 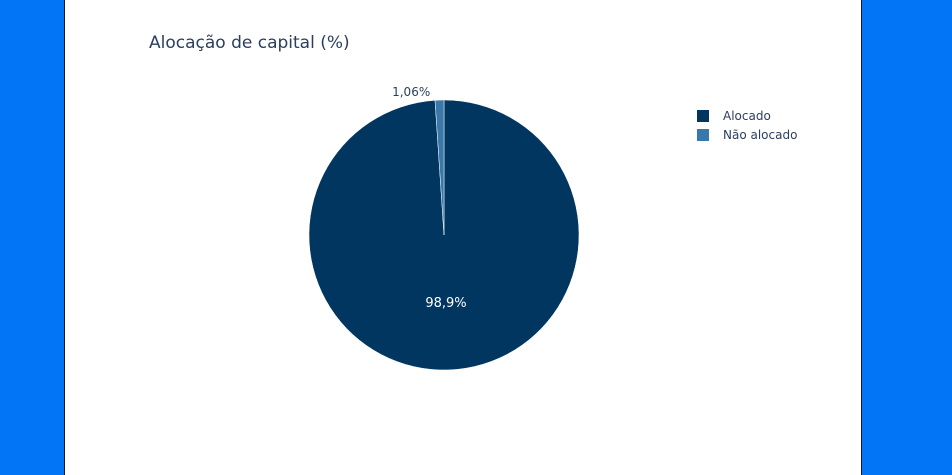 I want to click on pie-labels: 98,9% 1,06%, so click(x=429, y=198).